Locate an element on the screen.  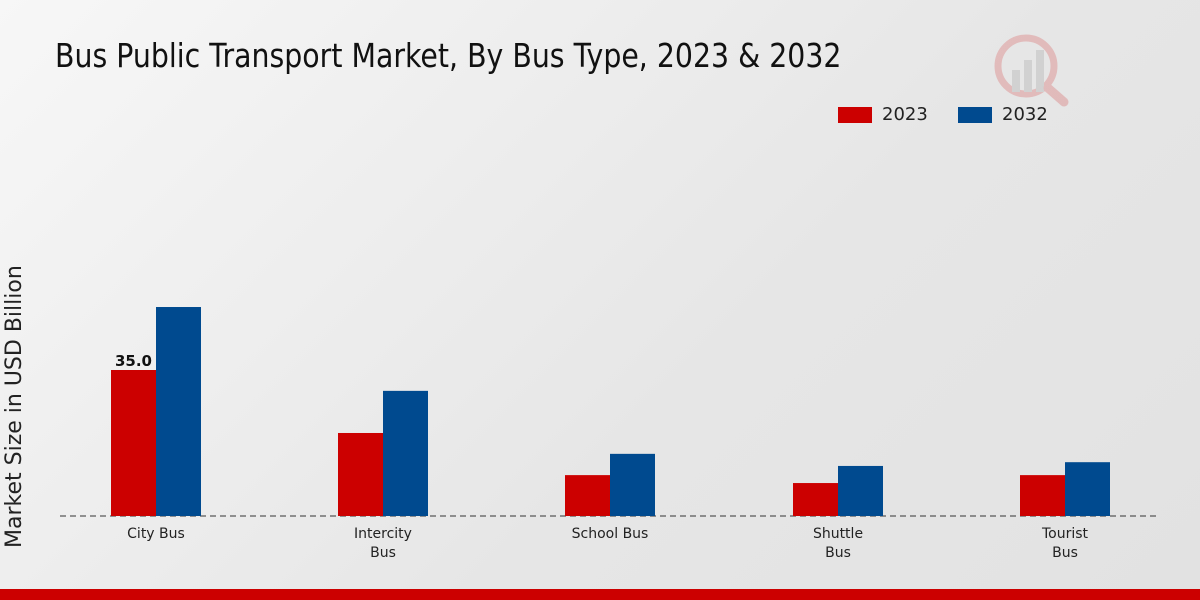
x-tick-label: School Bus is located at coordinates (610, 534).